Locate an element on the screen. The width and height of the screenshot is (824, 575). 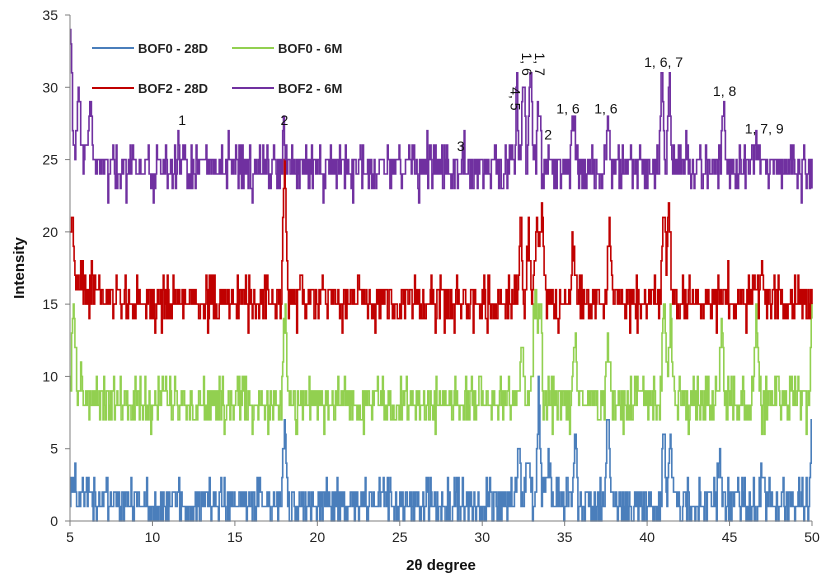
x-tick-label: 30 is located at coordinates (482, 537).